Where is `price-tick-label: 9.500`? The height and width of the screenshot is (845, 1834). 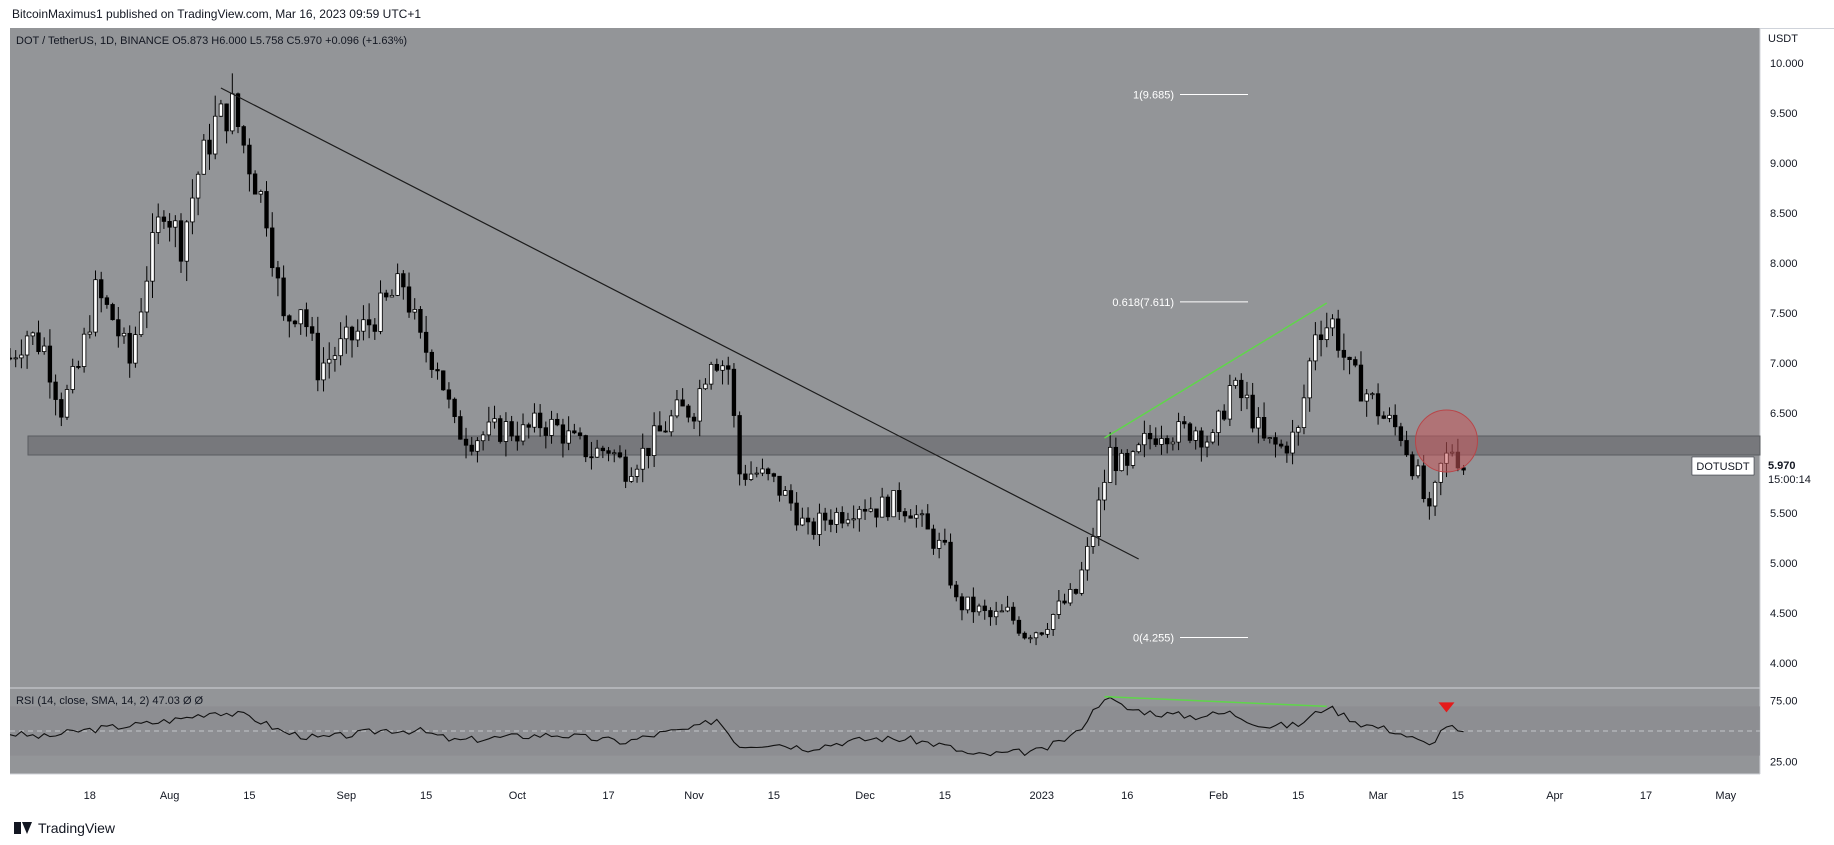
price-tick-label: 9.500 is located at coordinates (1784, 114).